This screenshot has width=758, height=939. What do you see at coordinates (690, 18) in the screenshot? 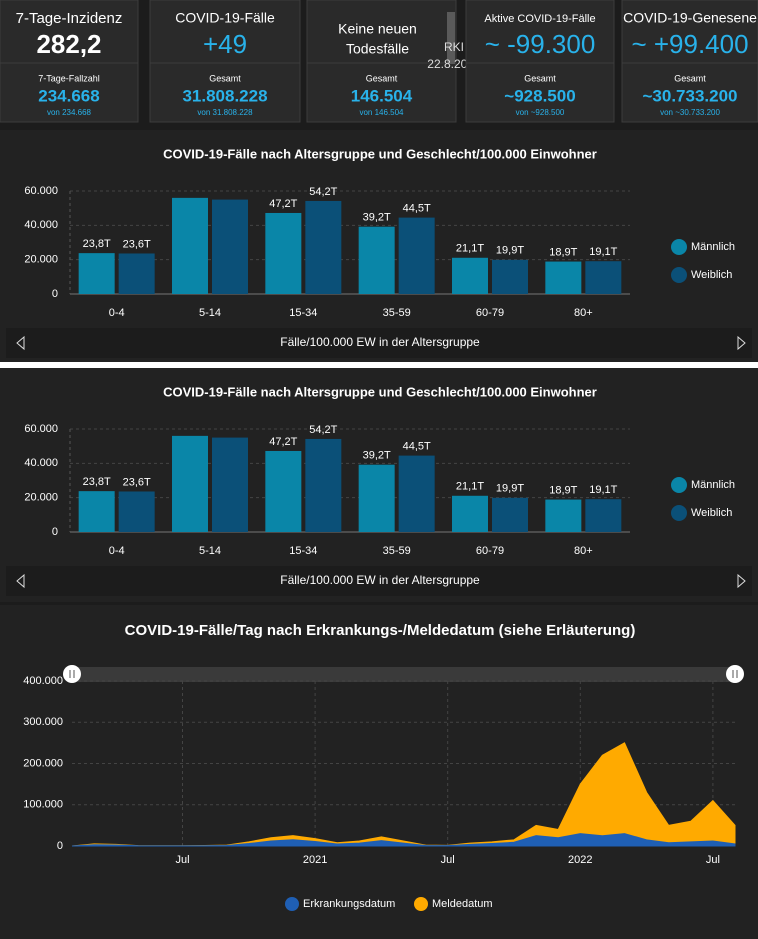
I see `kpi-title: COVID-19-Genesene` at bounding box center [690, 18].